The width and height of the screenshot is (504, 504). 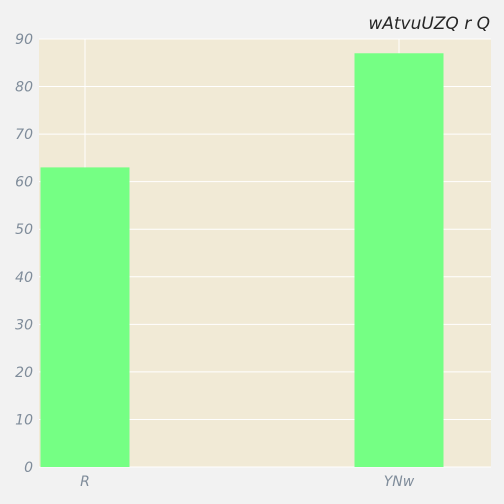 What do you see at coordinates (24, 278) in the screenshot?
I see `y-tick-label: 40` at bounding box center [24, 278].